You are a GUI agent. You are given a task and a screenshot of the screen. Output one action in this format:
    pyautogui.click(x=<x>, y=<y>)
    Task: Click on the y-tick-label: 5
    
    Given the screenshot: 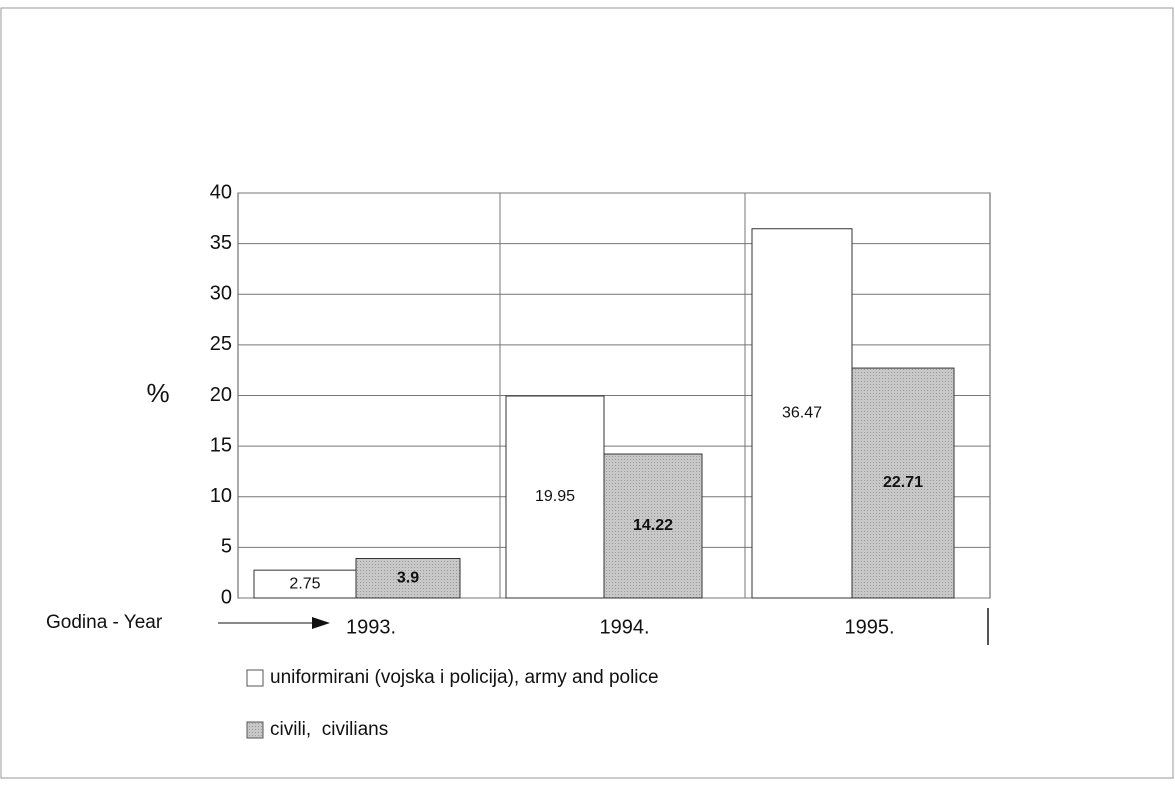 What is the action you would take?
    pyautogui.click(x=226, y=547)
    